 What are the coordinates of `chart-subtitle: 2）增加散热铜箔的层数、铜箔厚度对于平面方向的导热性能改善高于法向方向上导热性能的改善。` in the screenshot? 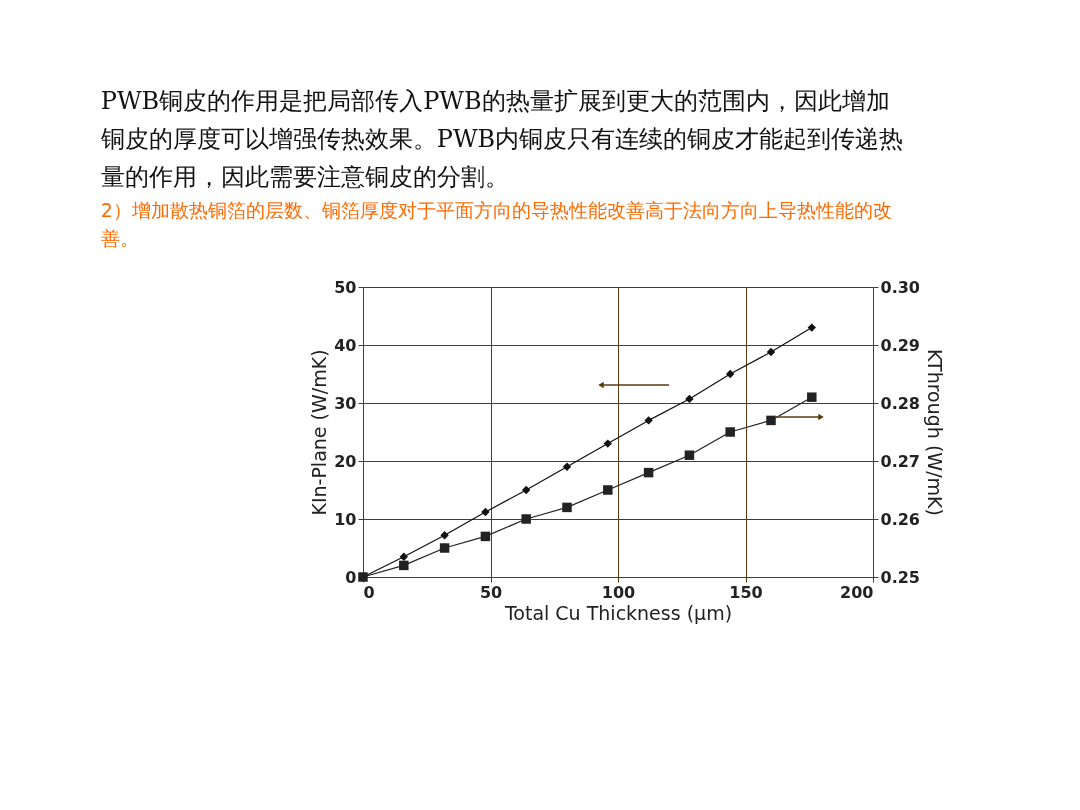 It's located at (496, 224).